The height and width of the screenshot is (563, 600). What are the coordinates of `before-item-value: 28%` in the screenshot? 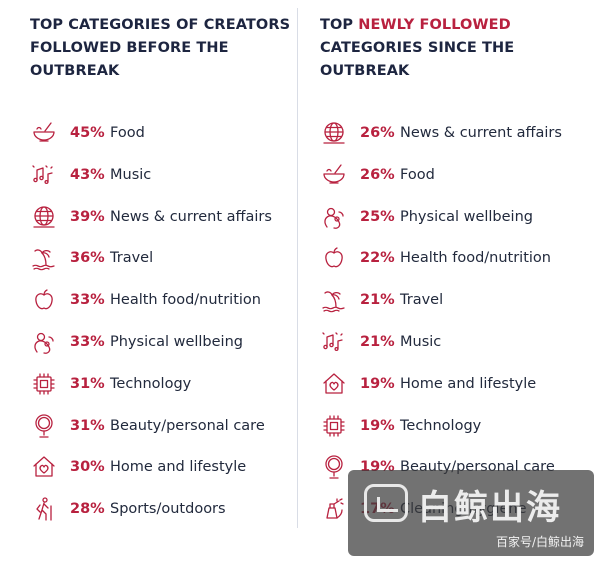 It's located at (87, 509).